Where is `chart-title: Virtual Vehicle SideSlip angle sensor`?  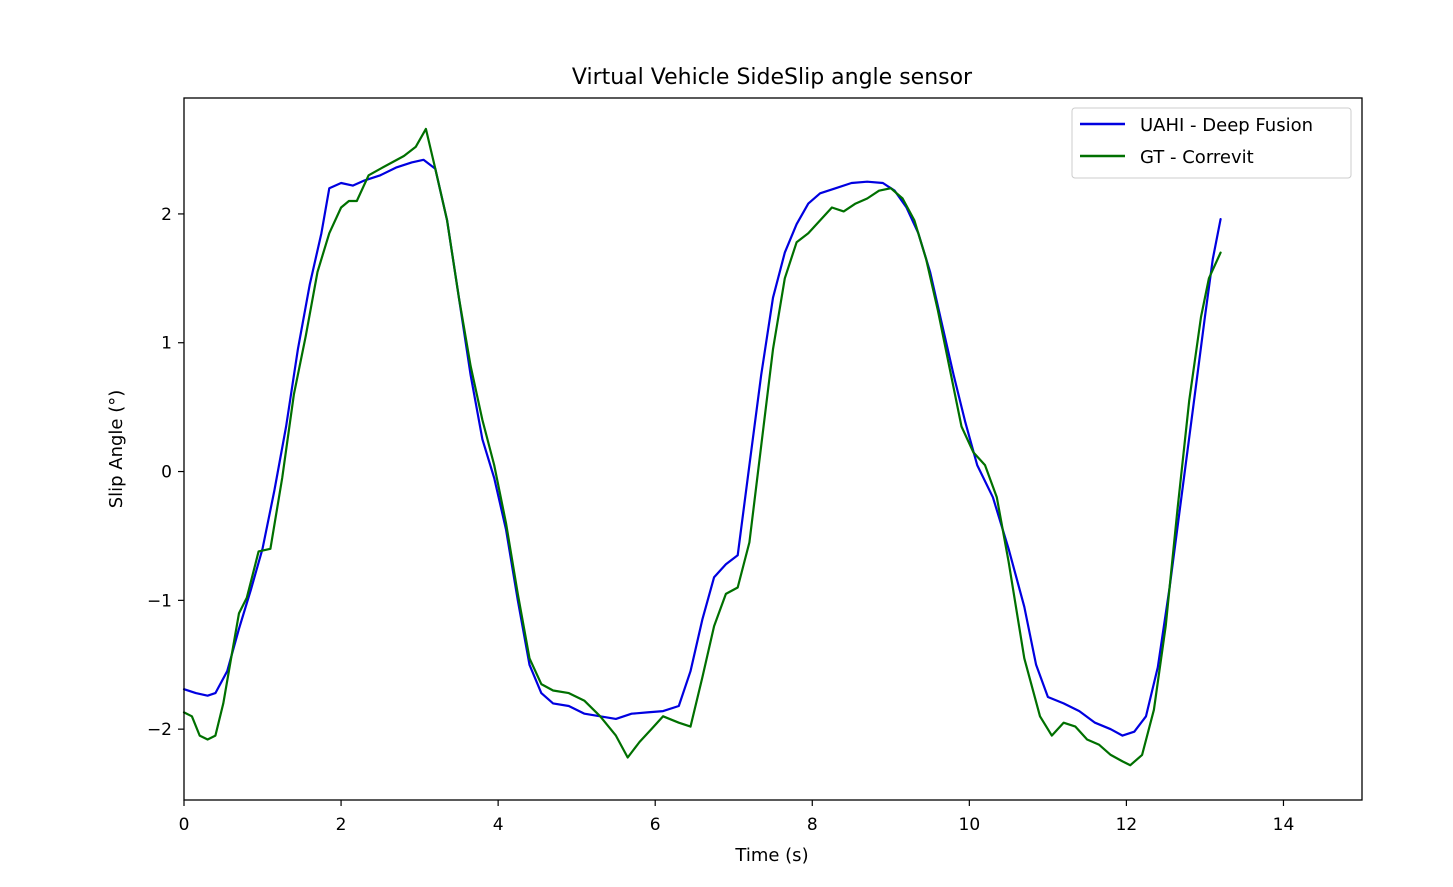
chart-title: Virtual Vehicle SideSlip angle sensor is located at coordinates (772, 77).